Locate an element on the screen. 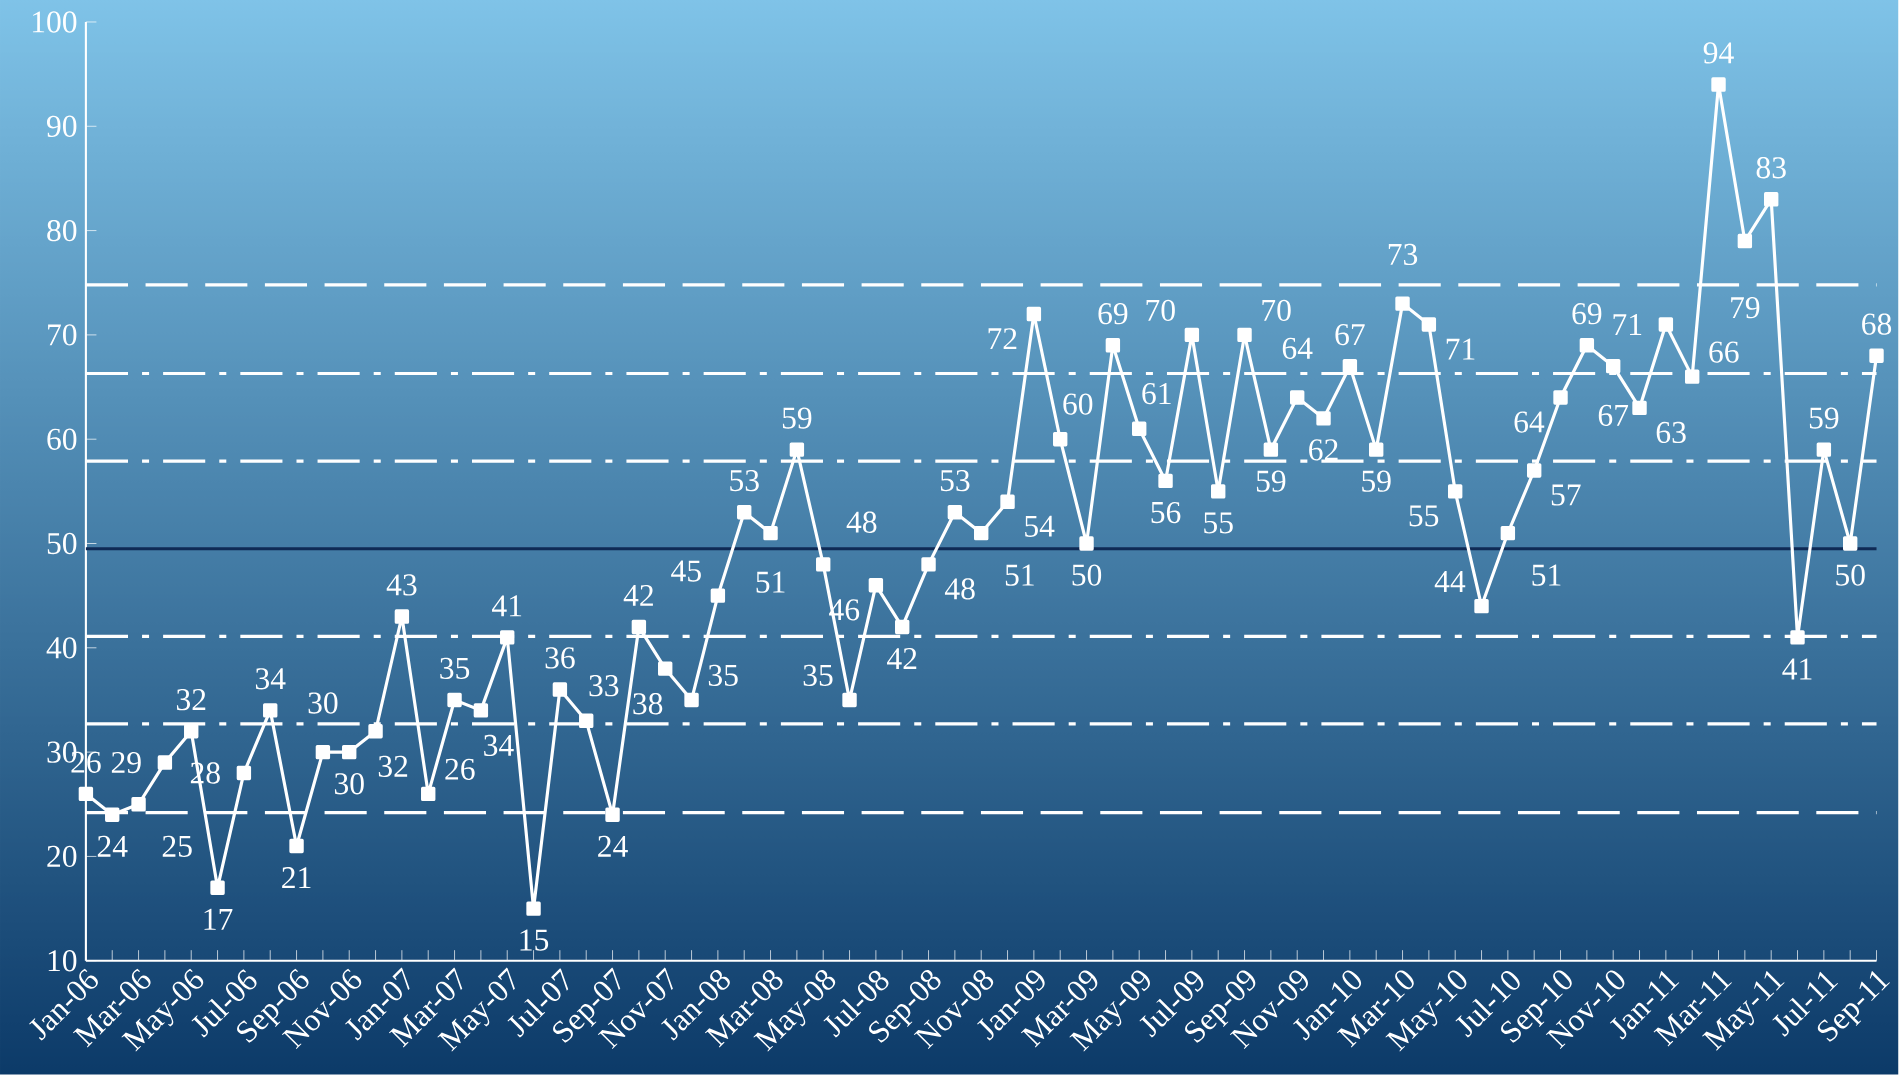 This screenshot has height=1076, width=1901. y-tick-label: 70 is located at coordinates (62, 335).